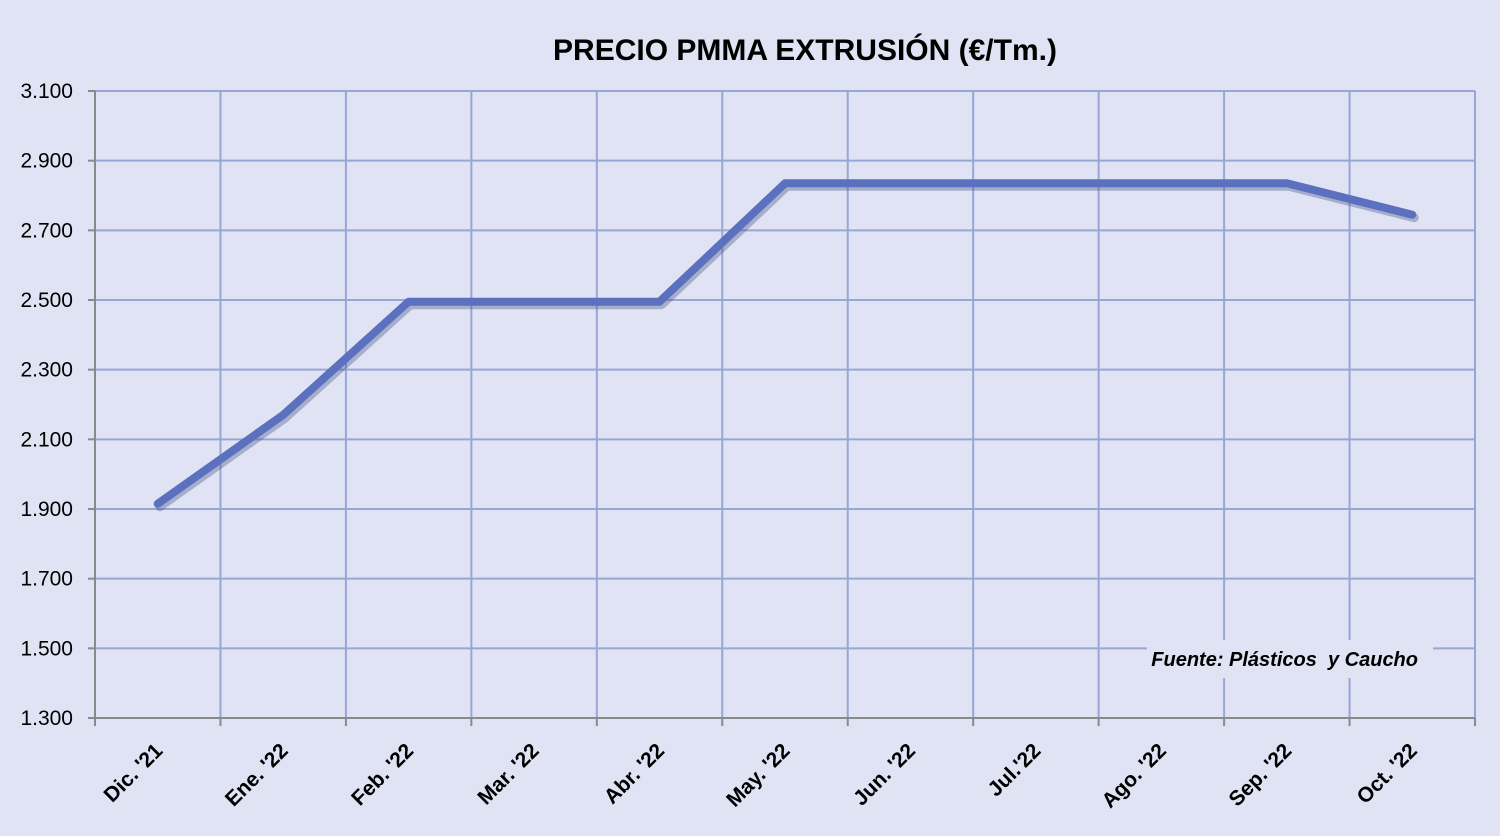  Describe the element at coordinates (805, 50) in the screenshot. I see `chart-title: PRECIO PMMA EXTRUSIÓN (€/Tm.)` at that location.